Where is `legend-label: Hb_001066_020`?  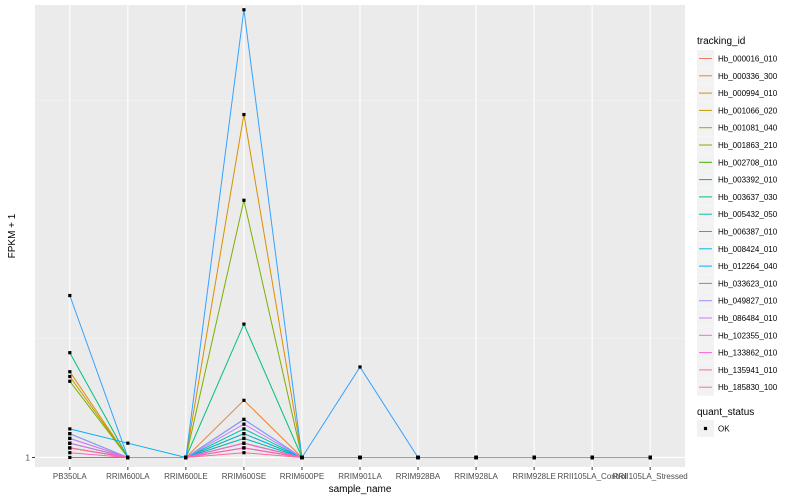 legend-label: Hb_001066_020 is located at coordinates (748, 110).